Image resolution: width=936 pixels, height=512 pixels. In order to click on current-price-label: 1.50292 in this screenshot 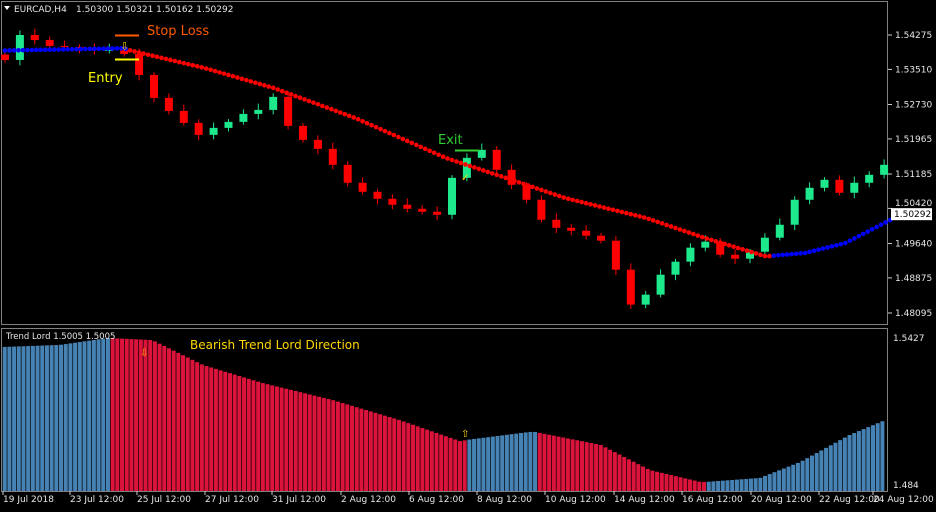, I will do `click(912, 215)`.